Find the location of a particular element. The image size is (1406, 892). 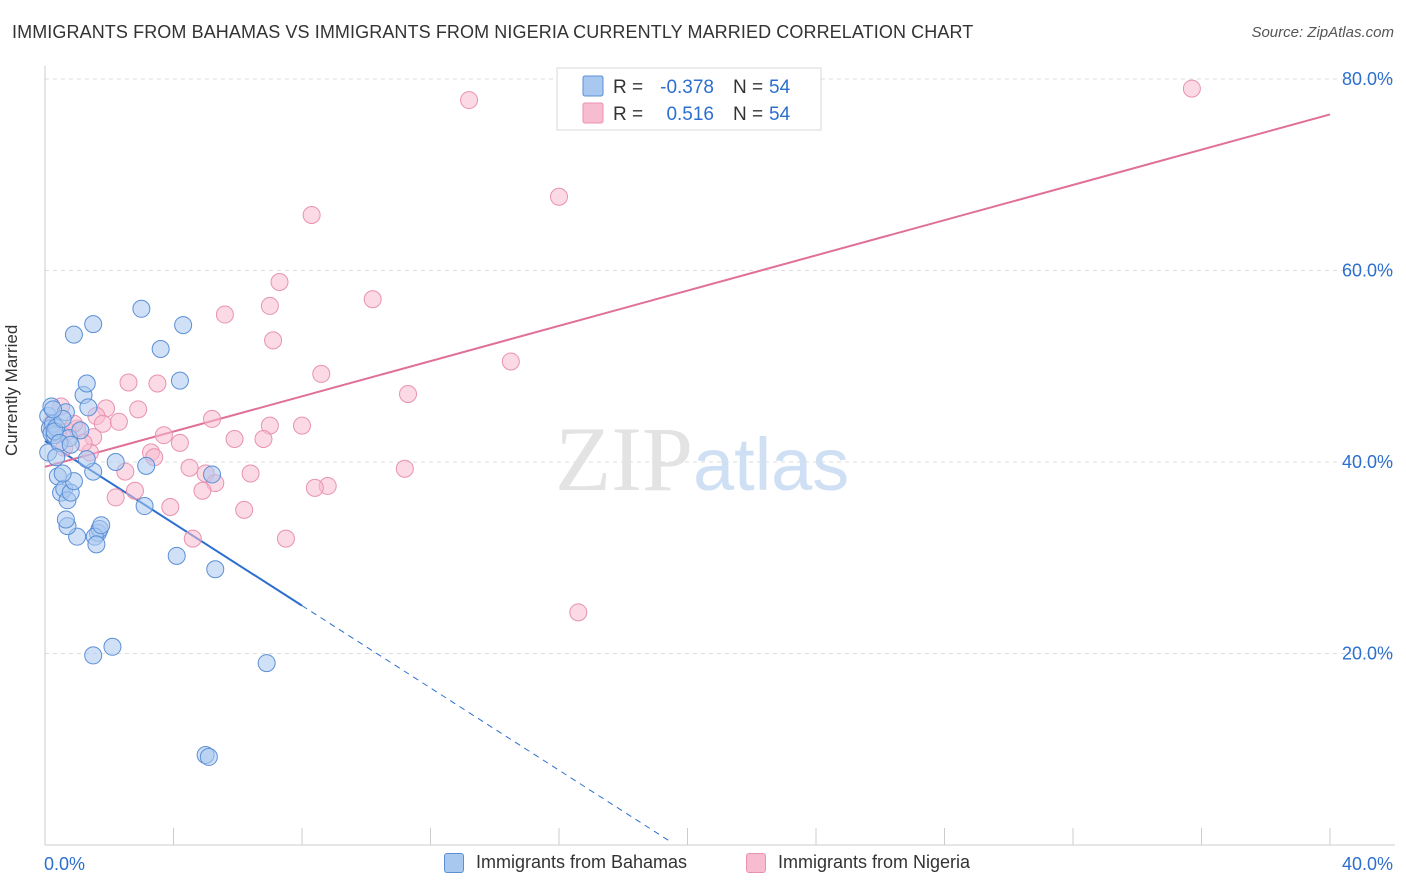

legend-item-nigeria: Immigrants from Nigeria is located at coordinates (858, 862).